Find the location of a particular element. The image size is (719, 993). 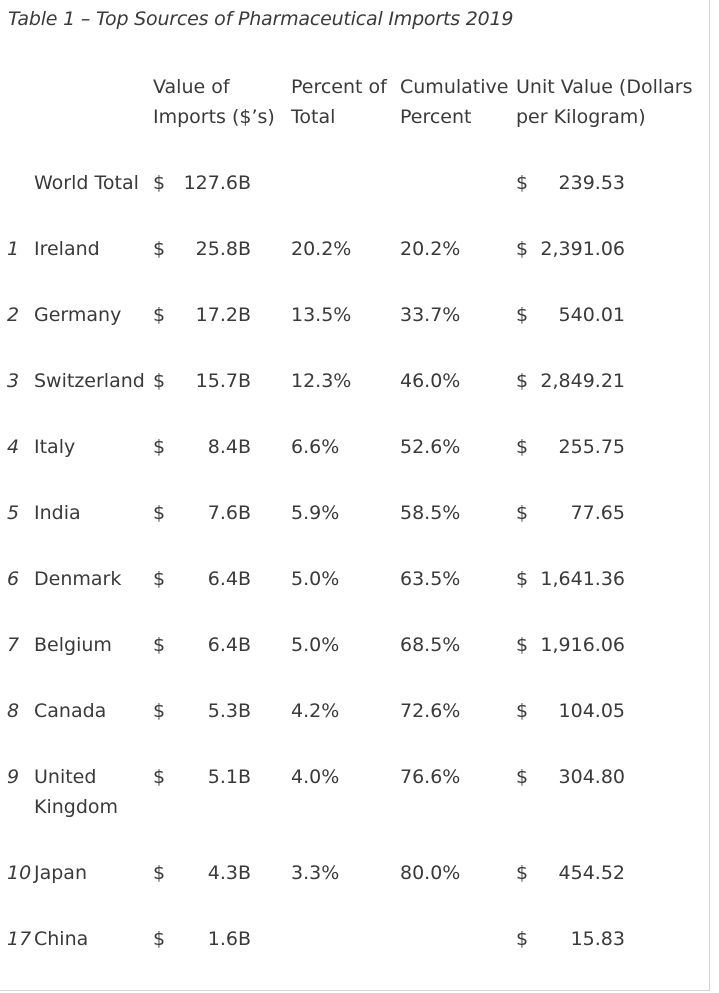

cumulative-cell: 72.6% is located at coordinates (430, 711).